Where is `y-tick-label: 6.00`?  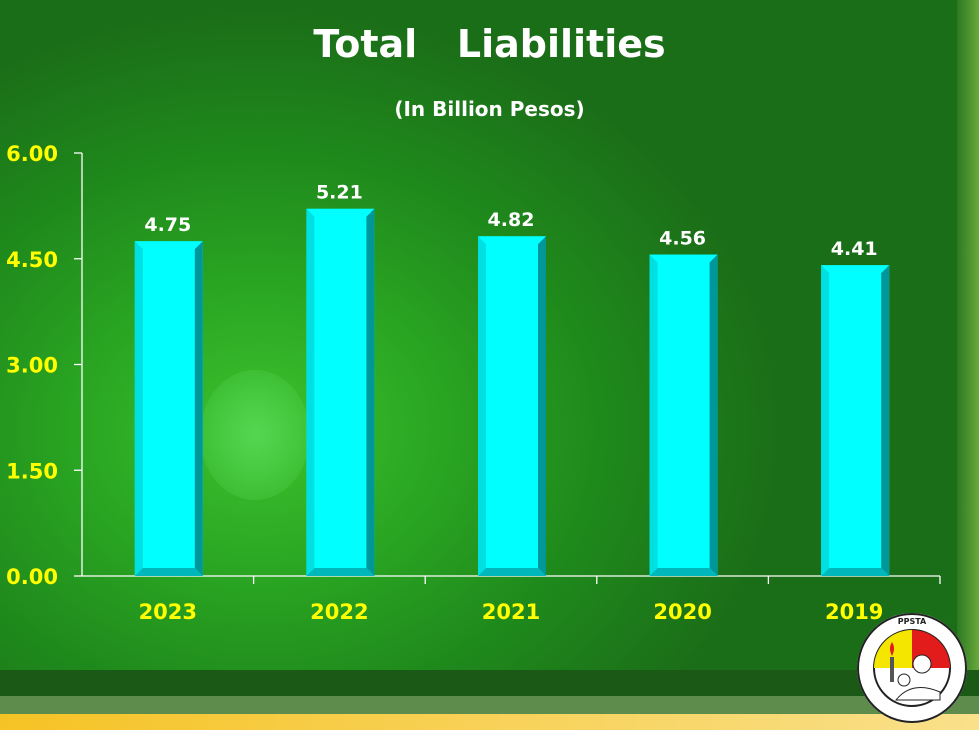 y-tick-label: 6.00 is located at coordinates (32, 154).